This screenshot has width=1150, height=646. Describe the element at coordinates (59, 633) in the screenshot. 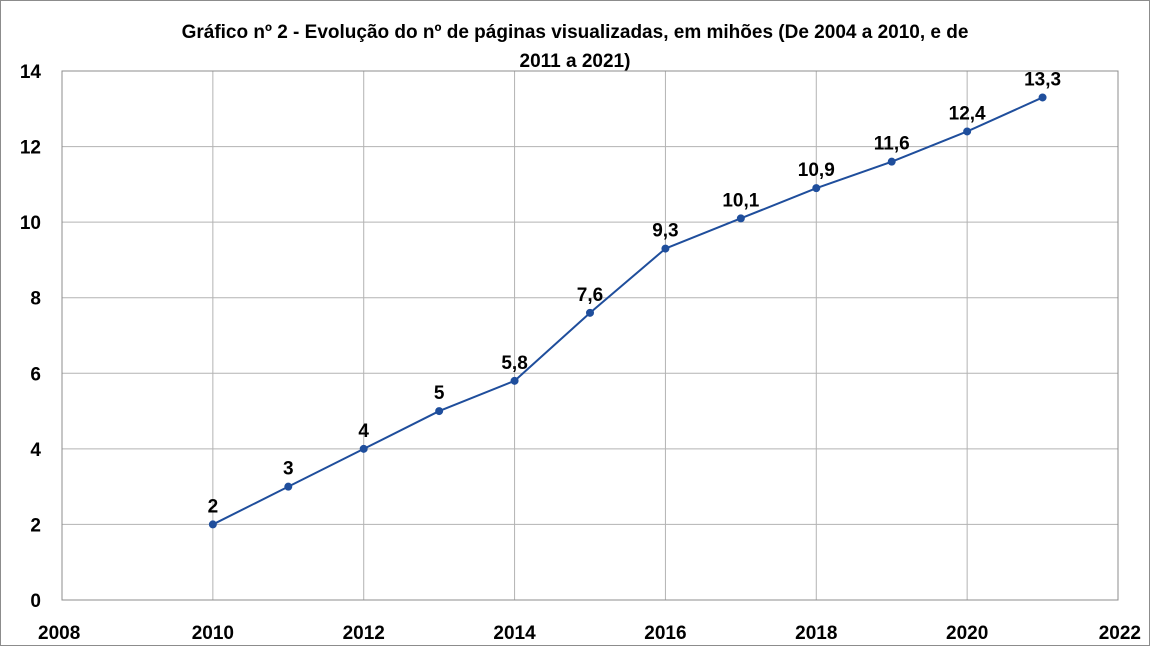

I see `x-tick-label: 2008` at that location.